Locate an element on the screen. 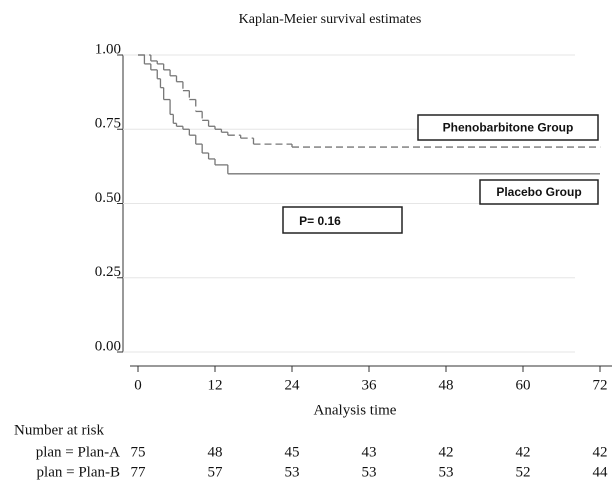  risk-value: 45 is located at coordinates (292, 452).